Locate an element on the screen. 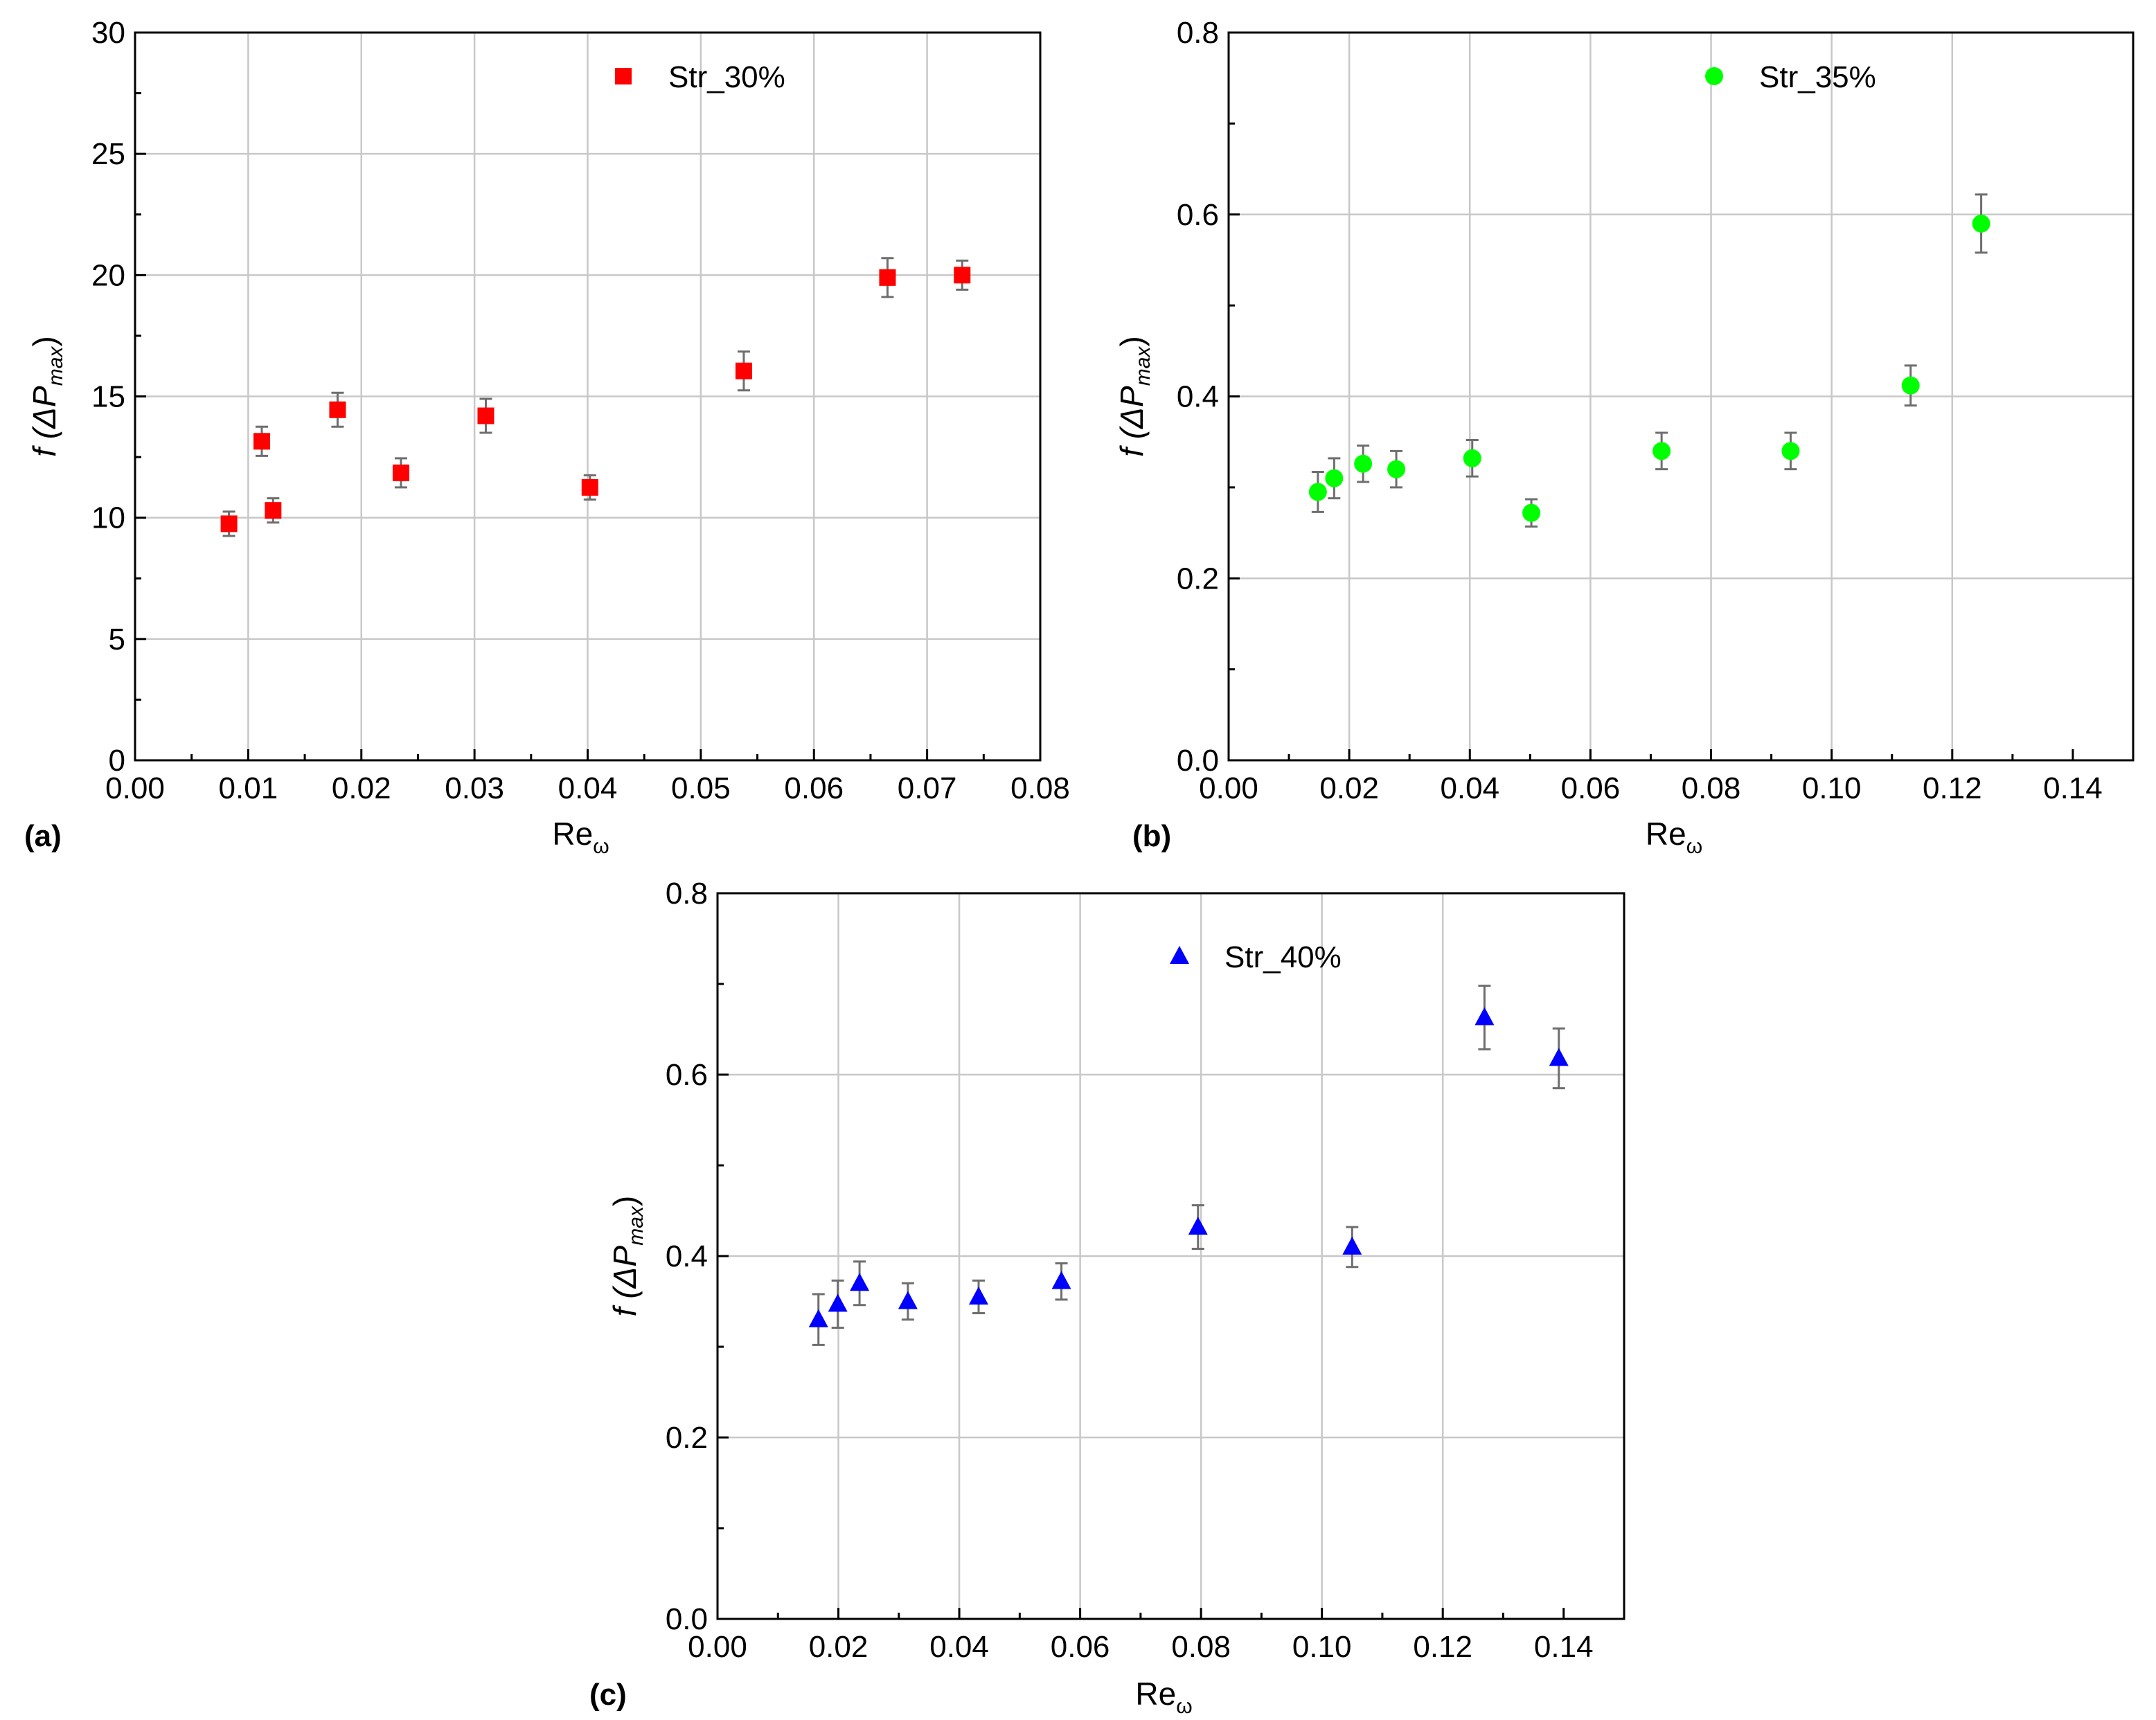  legend: Str_40% is located at coordinates (1256, 957).